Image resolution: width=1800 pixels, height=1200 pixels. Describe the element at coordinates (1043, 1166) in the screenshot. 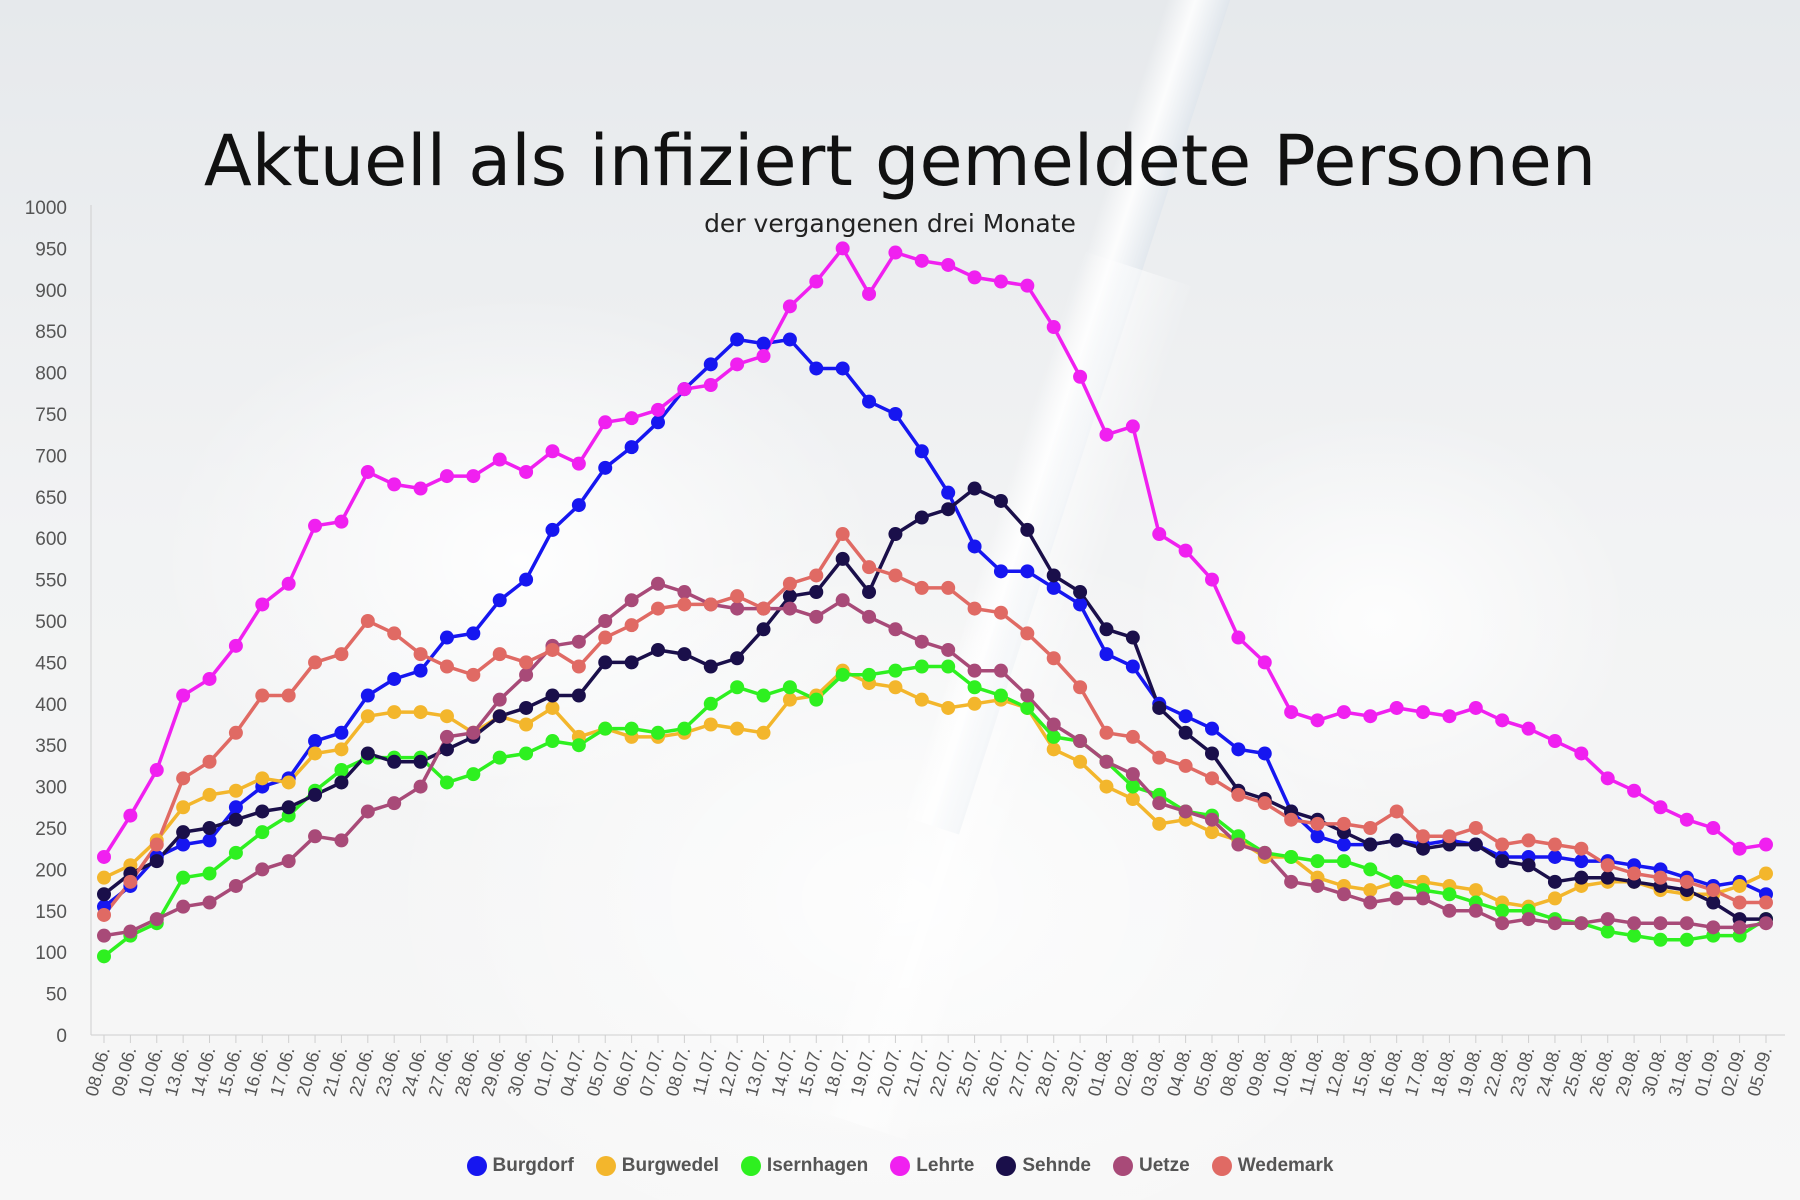

I see `legend-item-sehnde: Sehnde` at that location.